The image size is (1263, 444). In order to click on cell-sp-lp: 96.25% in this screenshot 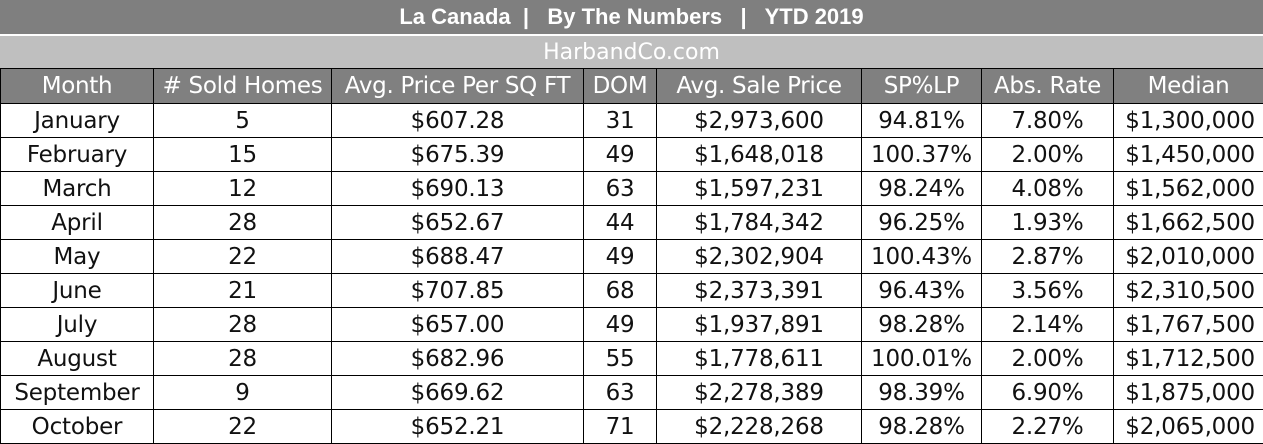, I will do `click(922, 223)`.